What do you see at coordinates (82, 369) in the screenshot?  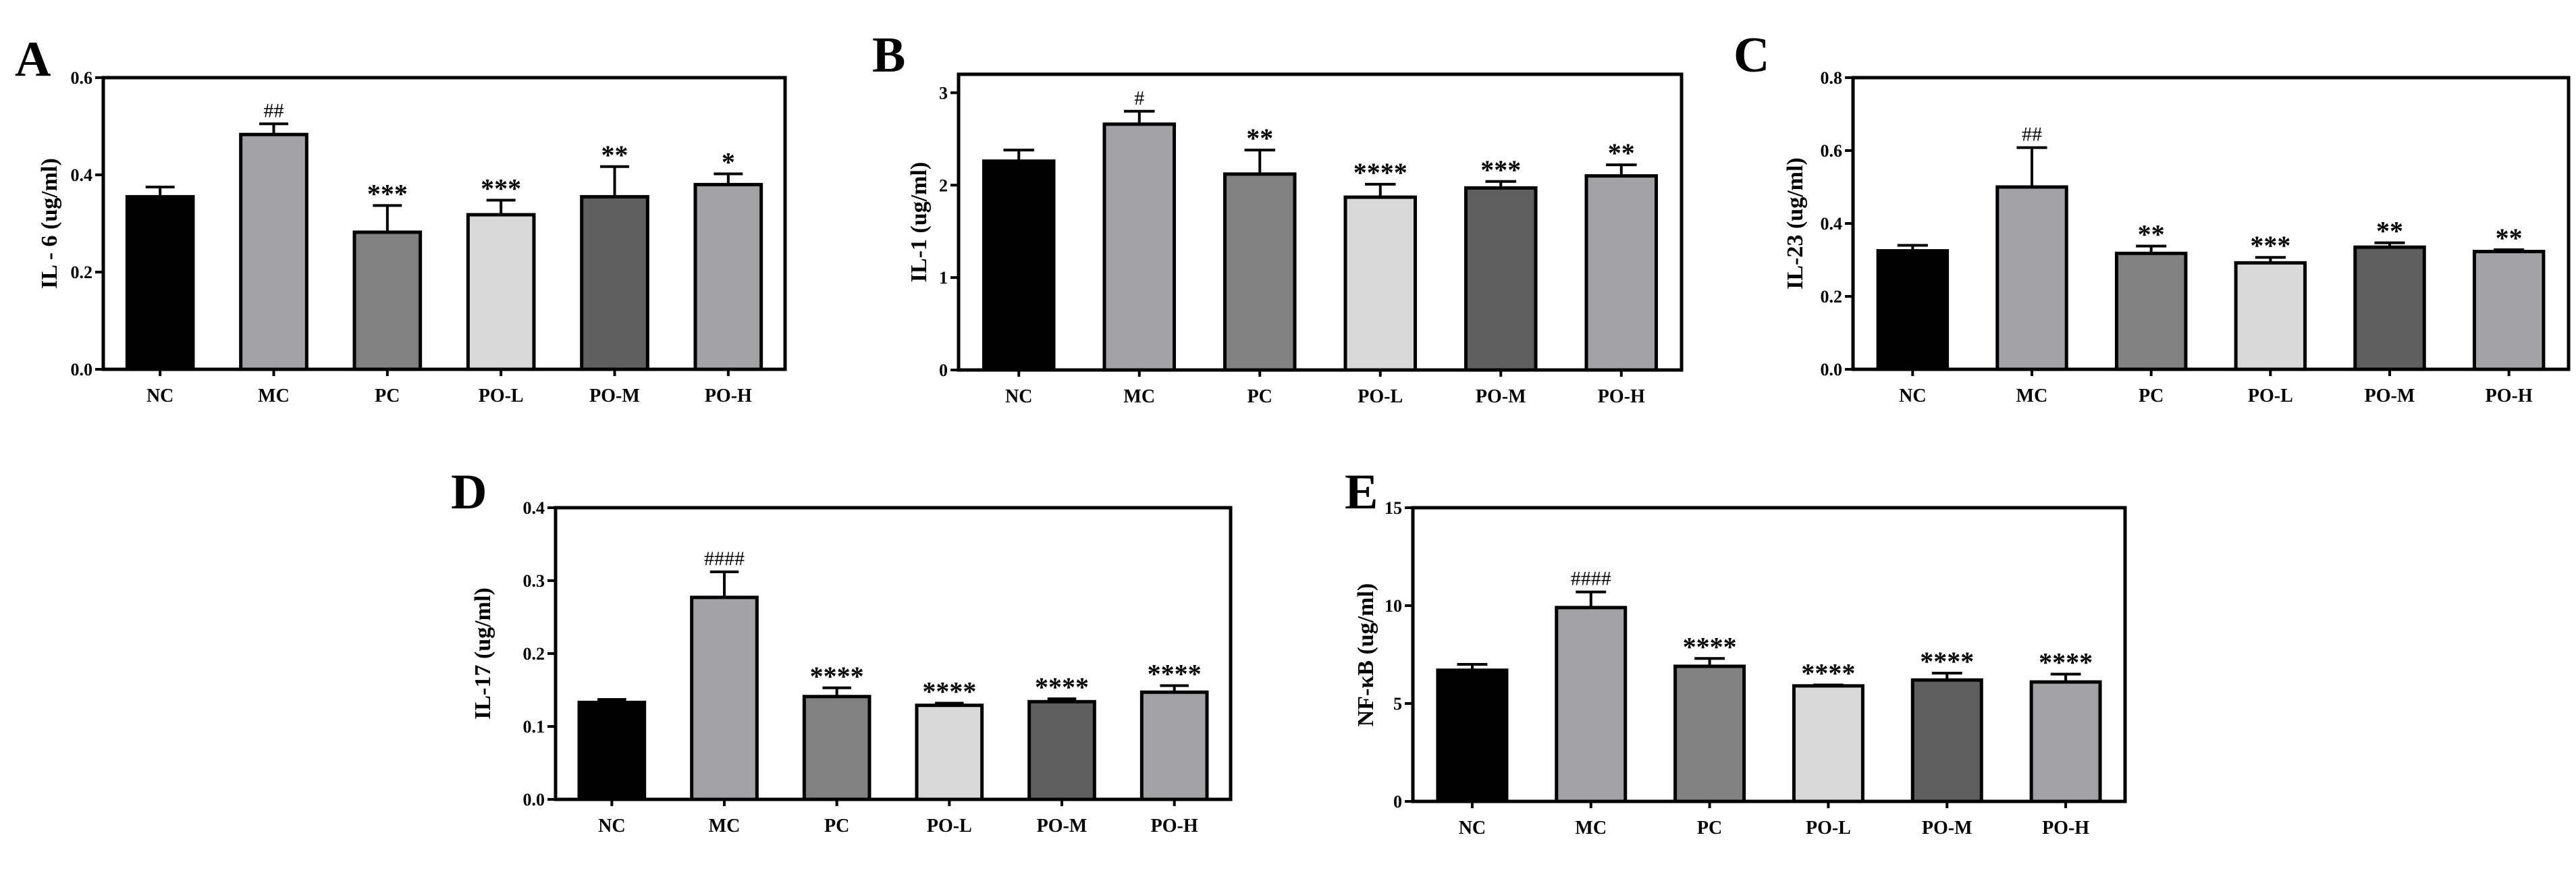 I see `panel-a-ytick-label: 0.0` at bounding box center [82, 369].